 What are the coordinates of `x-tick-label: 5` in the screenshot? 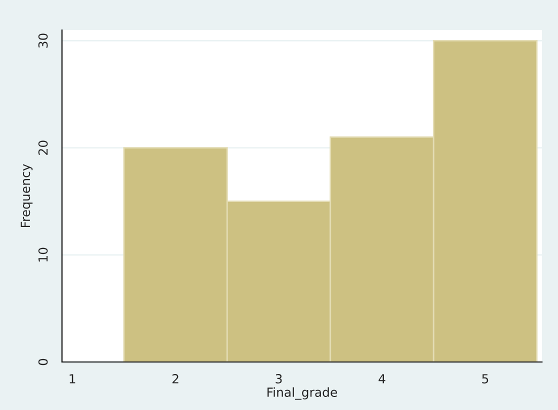 It's located at (485, 379).